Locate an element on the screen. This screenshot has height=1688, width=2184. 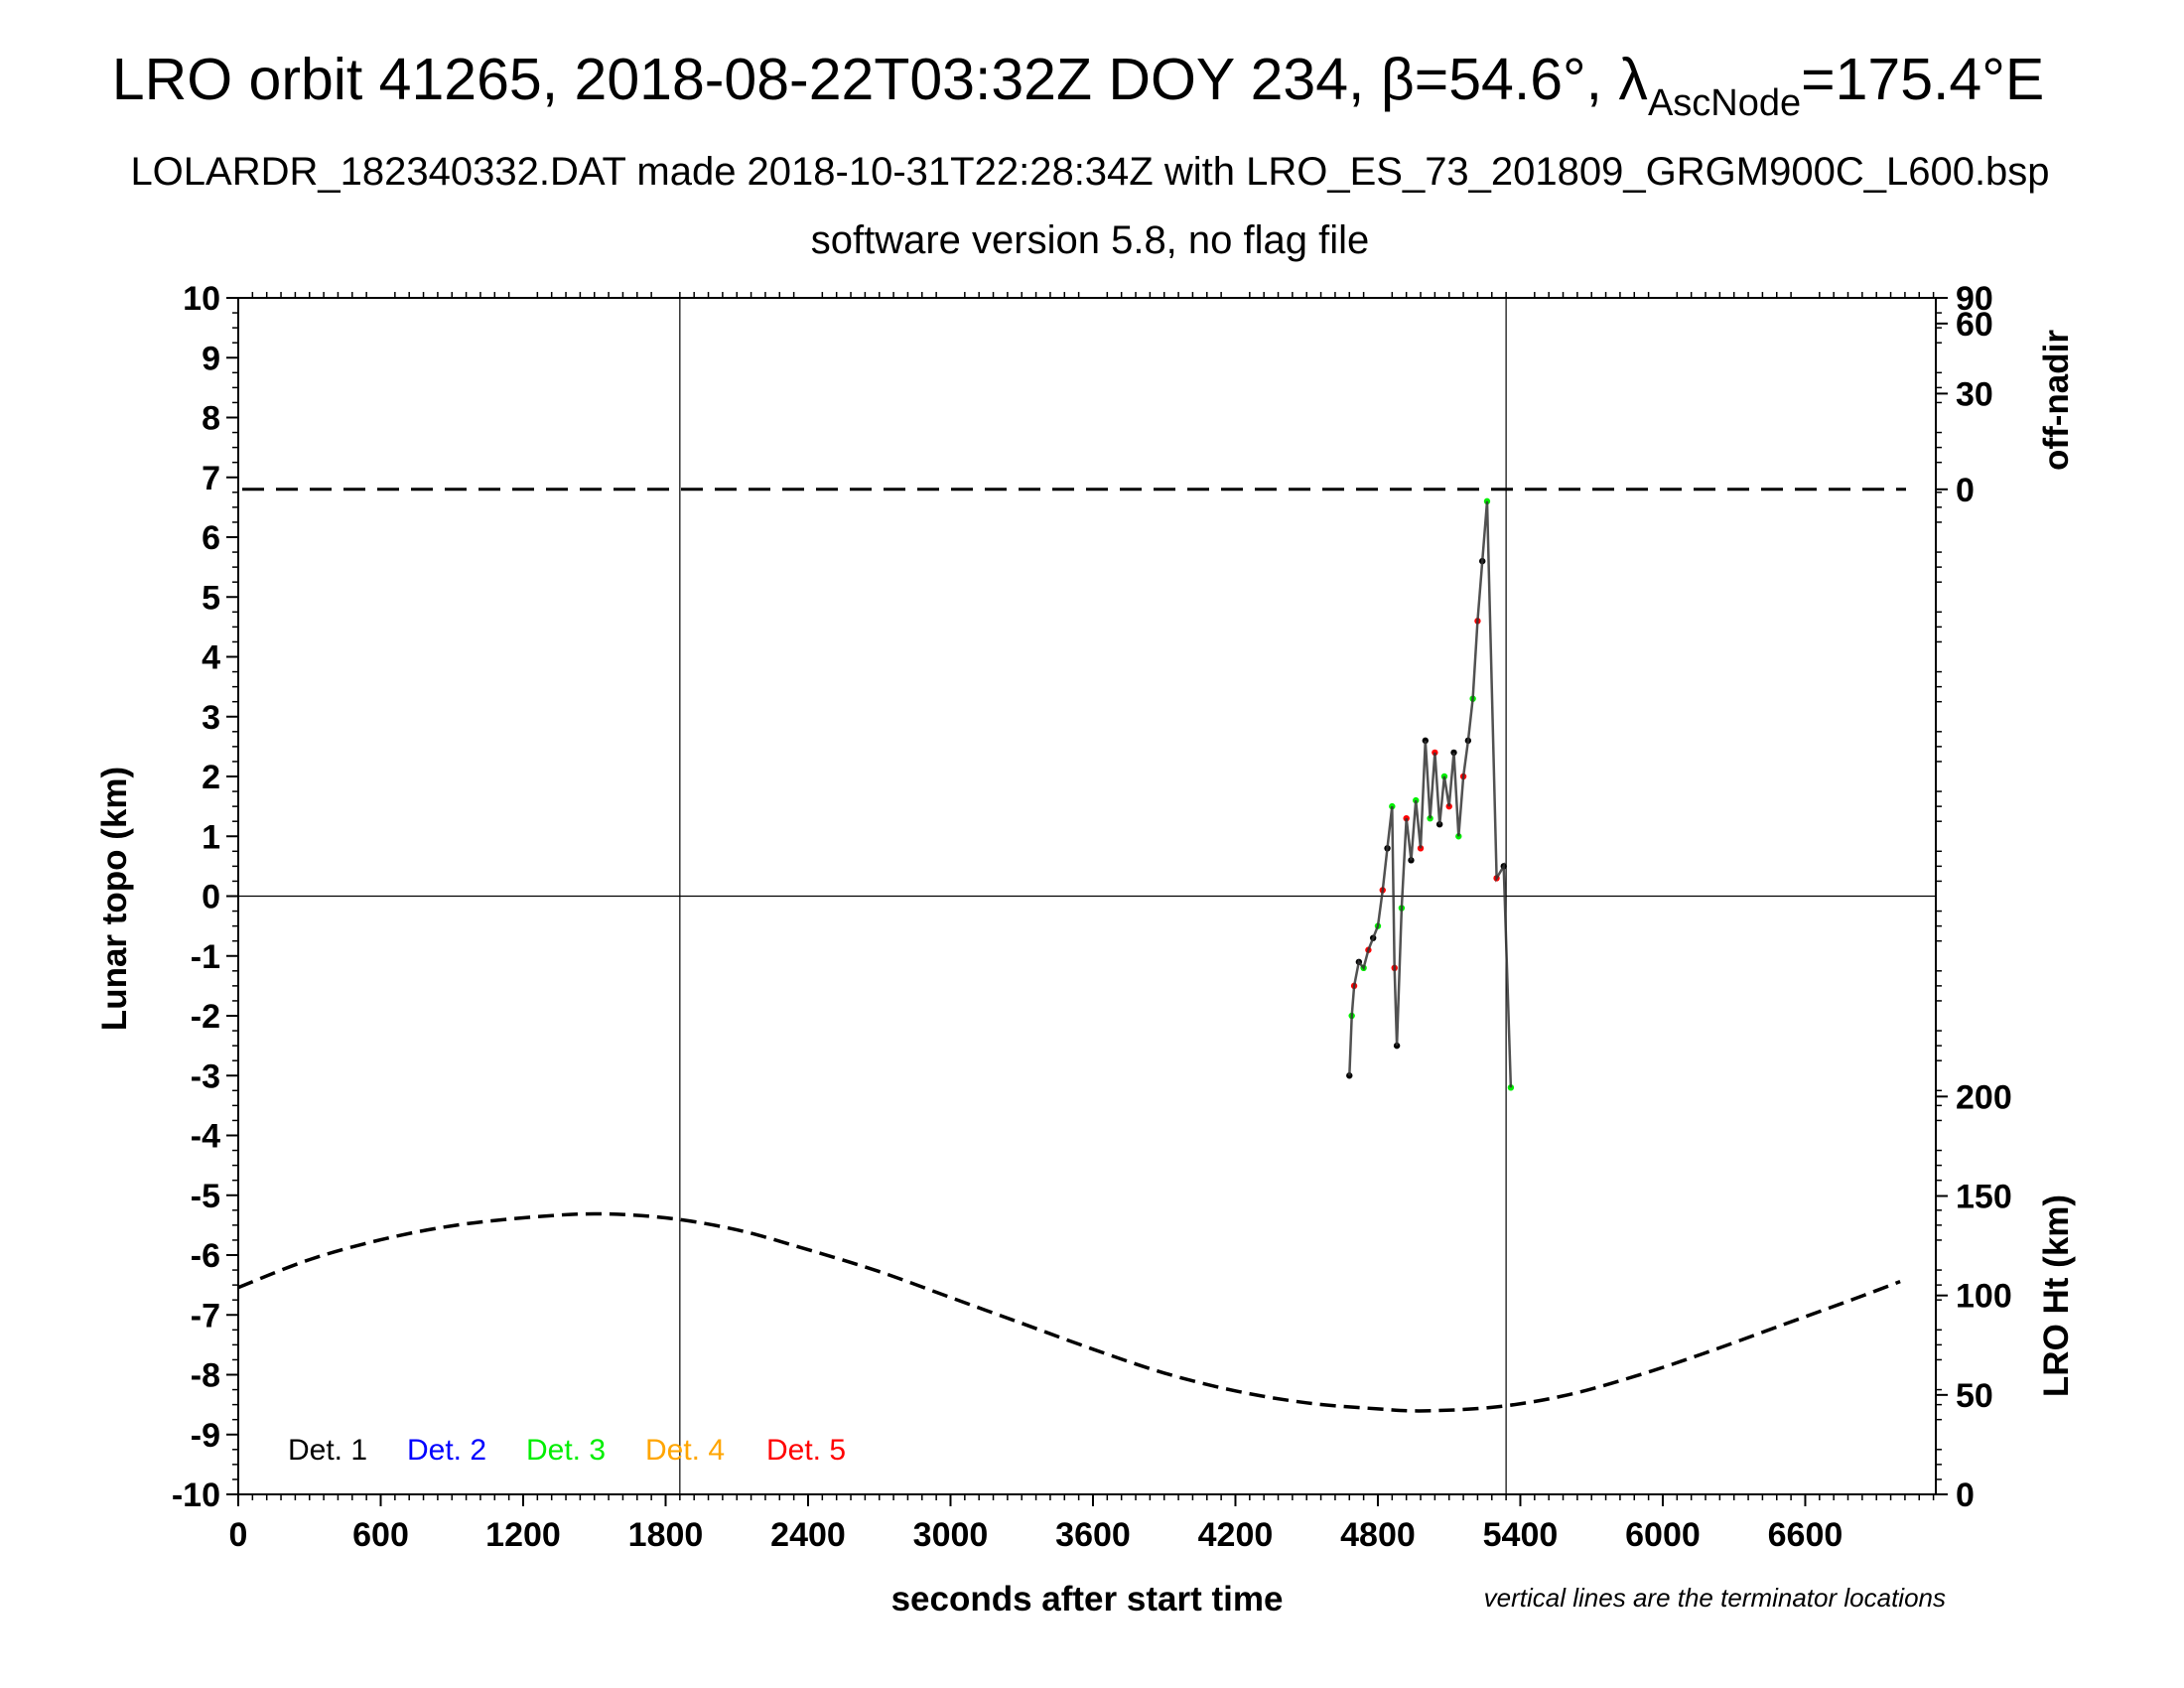
x-tick-label: 6000 is located at coordinates (1663, 1535).